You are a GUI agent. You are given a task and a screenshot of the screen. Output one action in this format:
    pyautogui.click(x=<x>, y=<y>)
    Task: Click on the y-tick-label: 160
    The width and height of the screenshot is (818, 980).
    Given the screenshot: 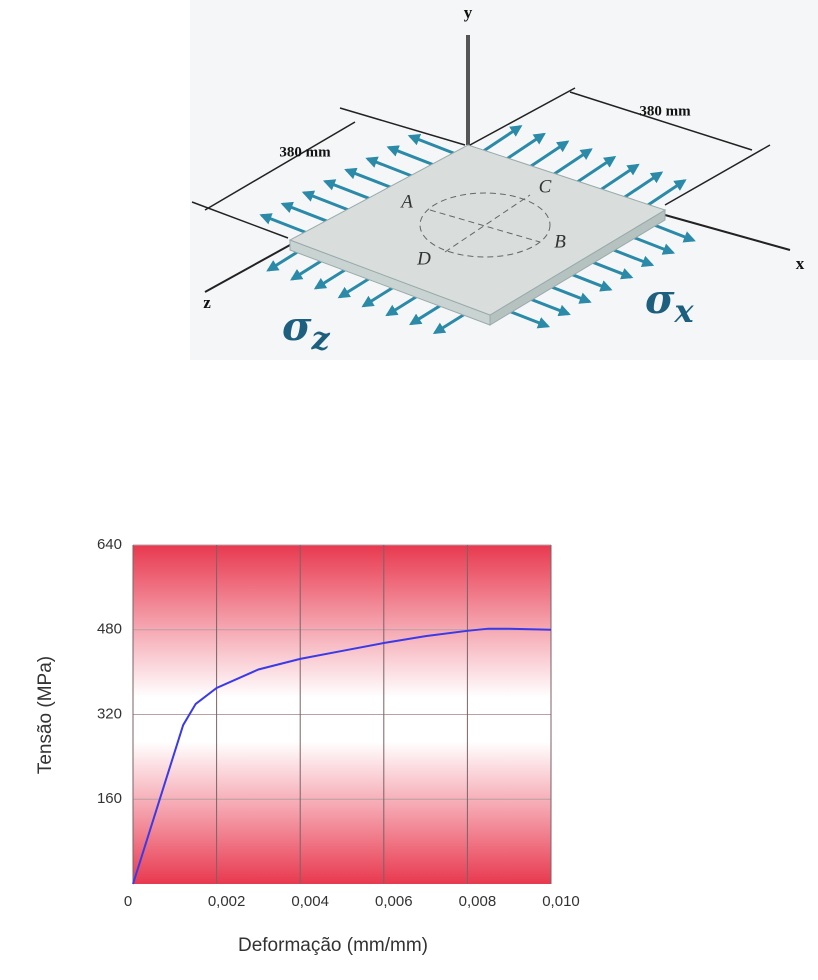 What is the action you would take?
    pyautogui.click(x=109, y=798)
    